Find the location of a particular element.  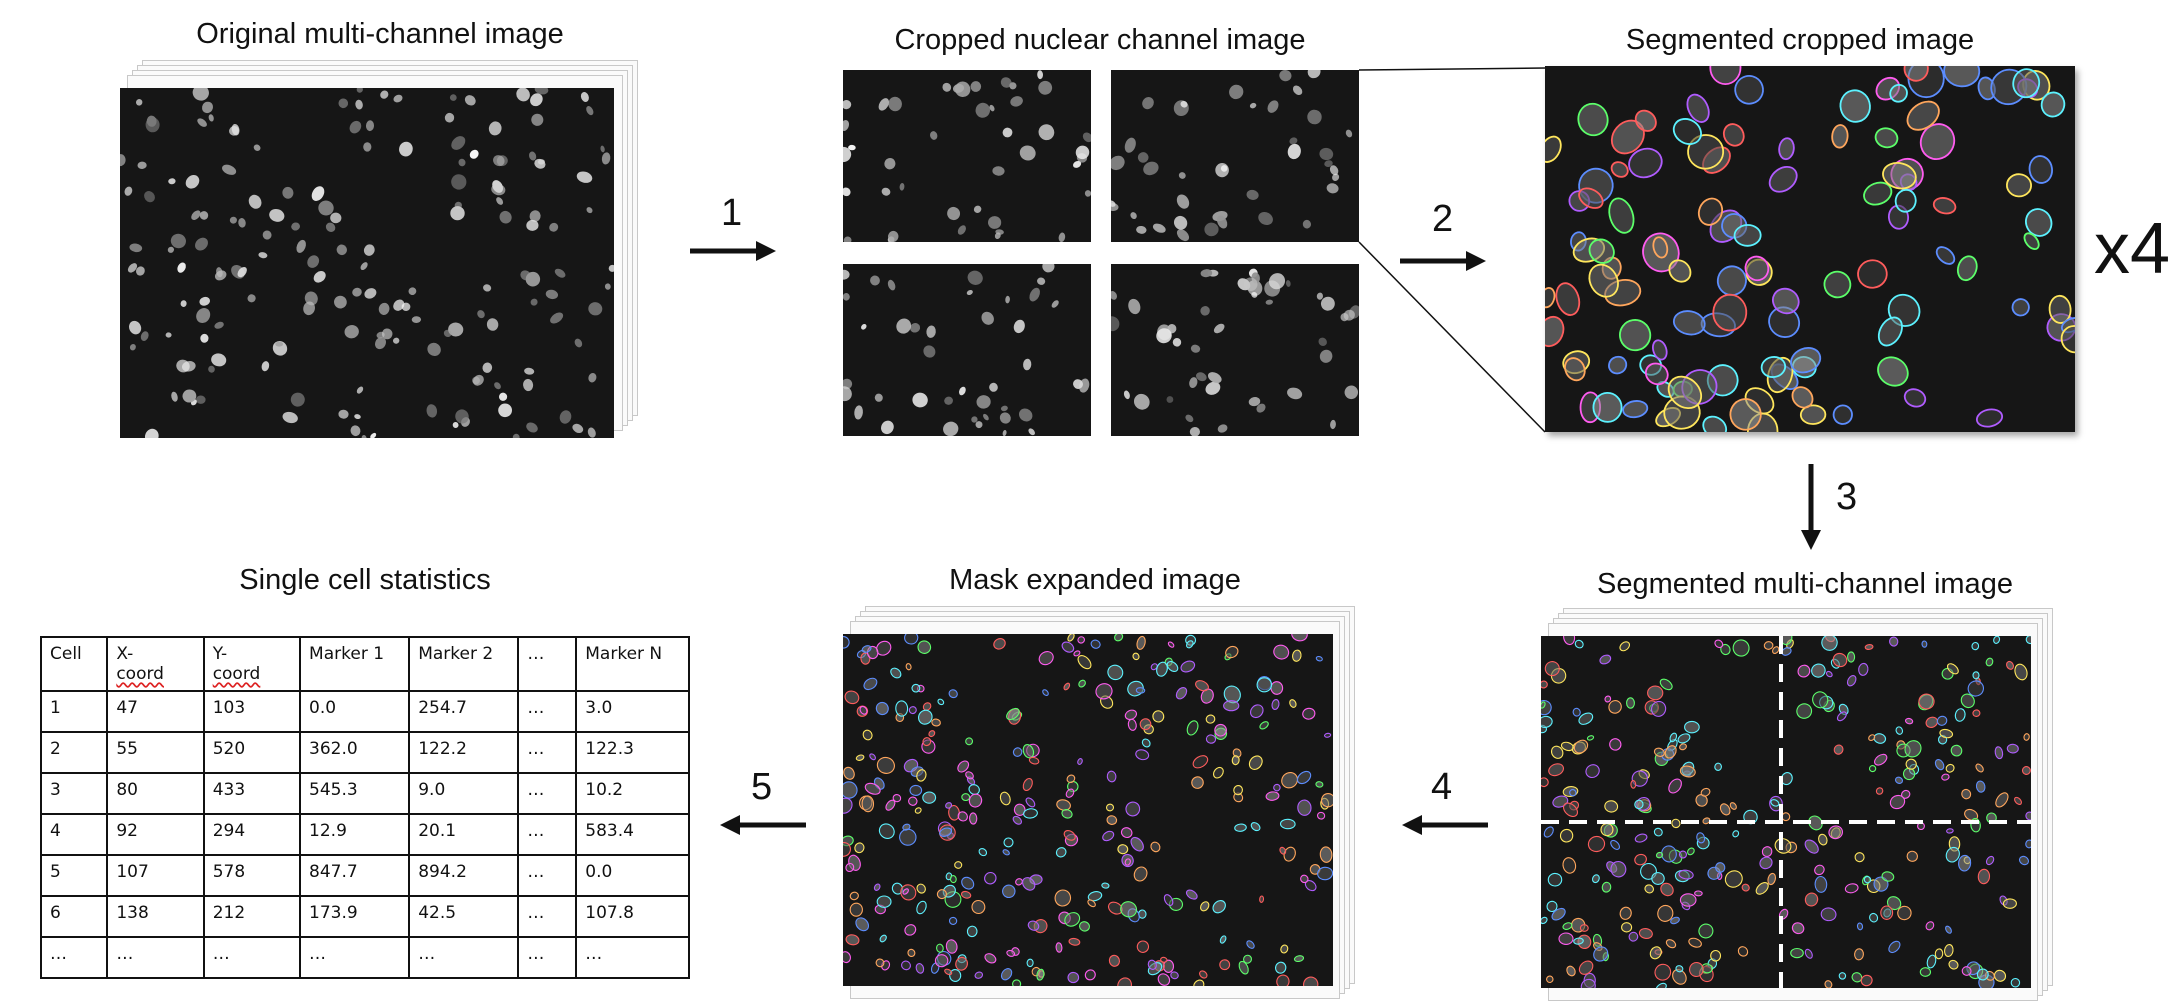

original-image is located at coordinates (367, 263).